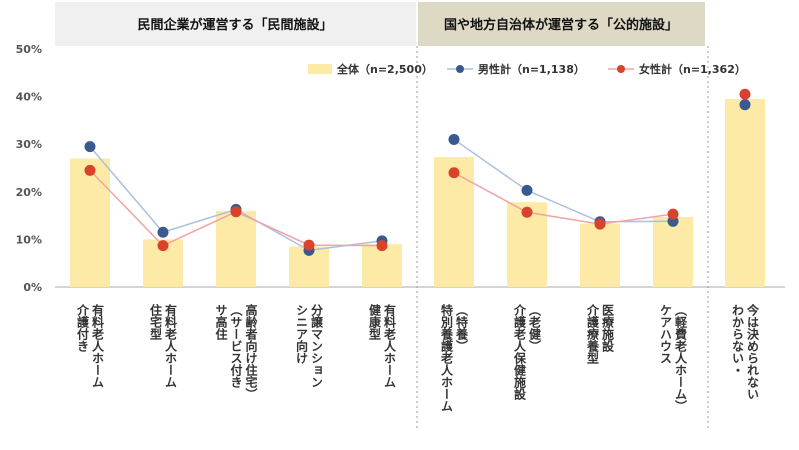  What do you see at coordinates (520, 352) in the screenshot?
I see `category-label: 介護老人保健施設` at bounding box center [520, 352].